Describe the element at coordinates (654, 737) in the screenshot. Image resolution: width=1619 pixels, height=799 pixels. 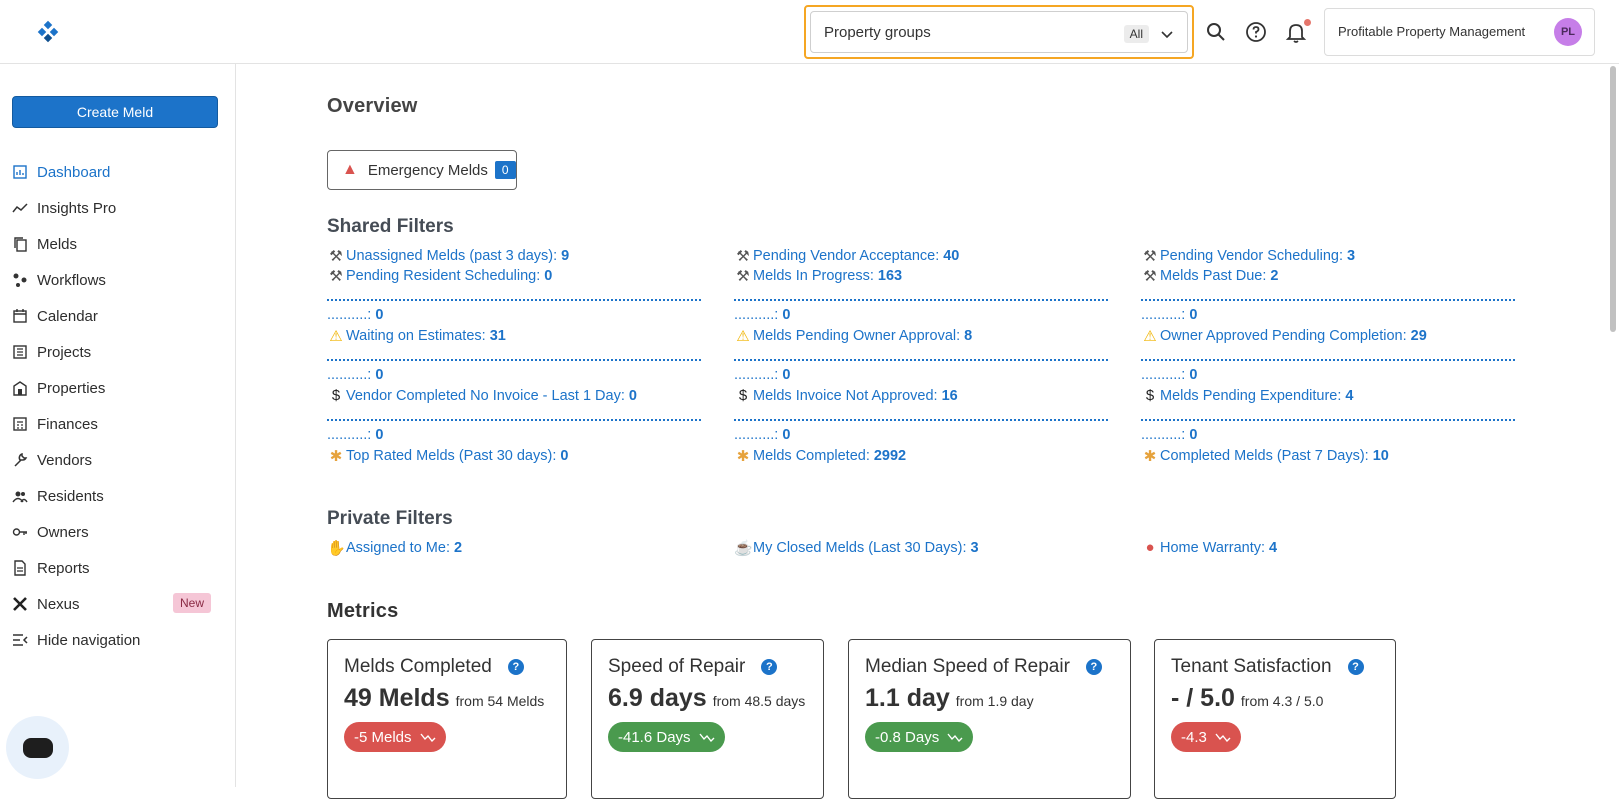
I see `metric-delta: -41.6 Days` at that location.